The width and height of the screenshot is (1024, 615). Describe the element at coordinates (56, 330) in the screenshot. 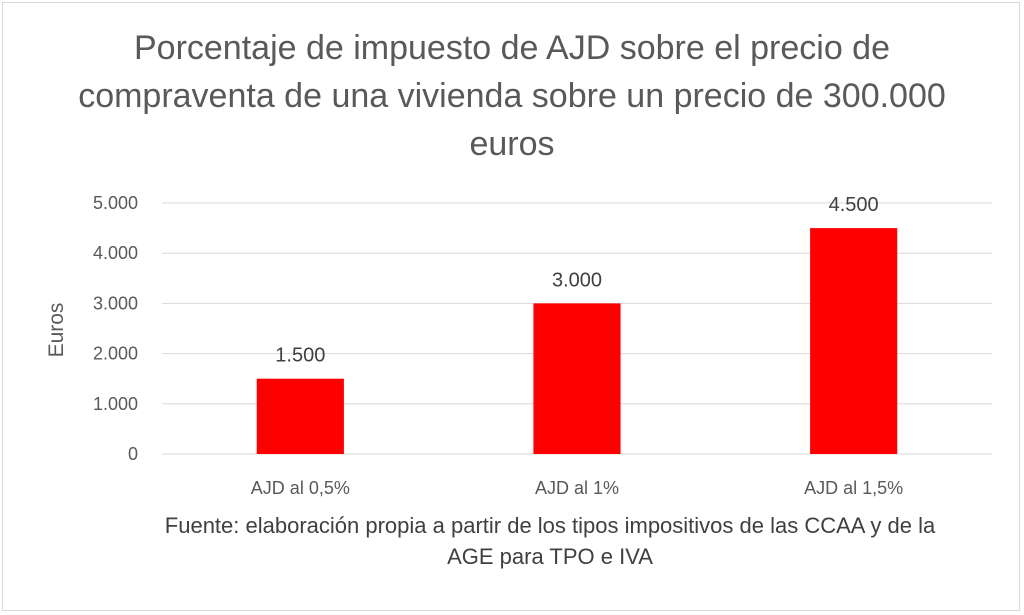

I see `y-axis-label: Euros` at that location.